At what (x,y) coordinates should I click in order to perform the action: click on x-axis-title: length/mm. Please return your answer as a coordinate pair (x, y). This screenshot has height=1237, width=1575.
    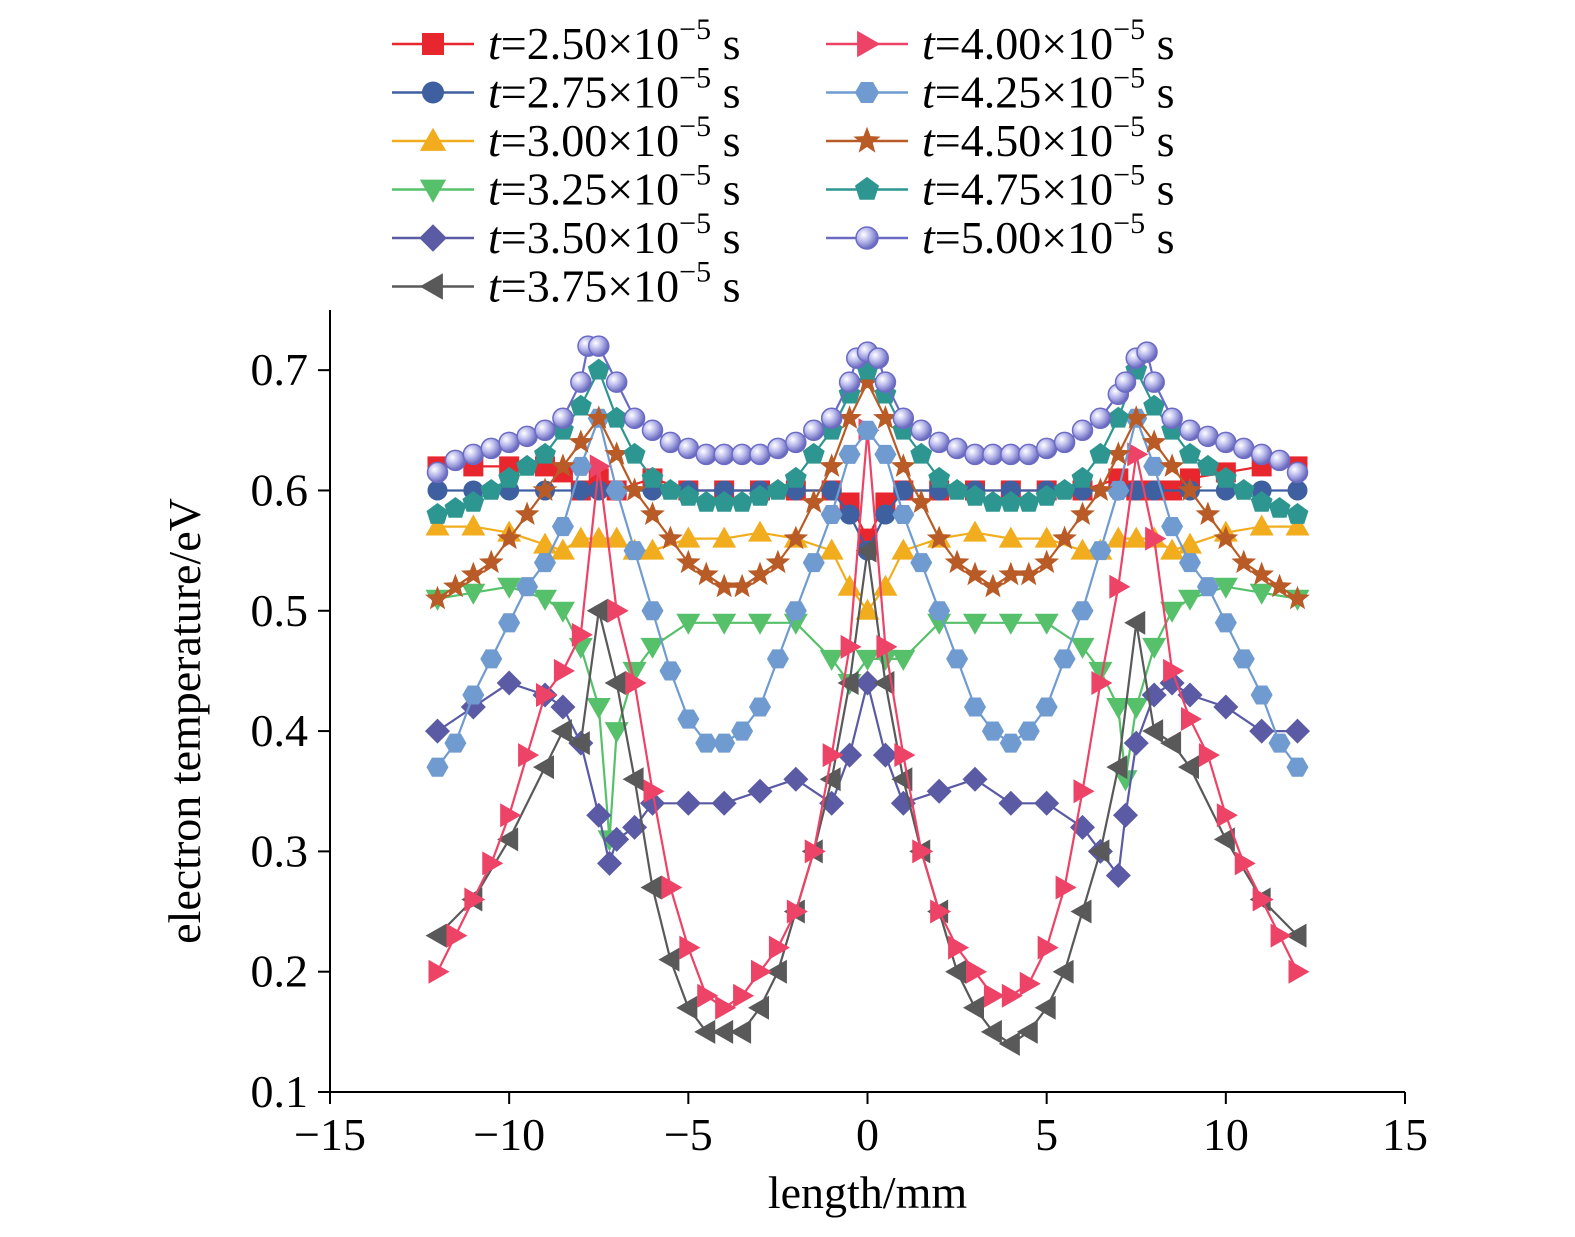
    Looking at the image, I should click on (868, 1192).